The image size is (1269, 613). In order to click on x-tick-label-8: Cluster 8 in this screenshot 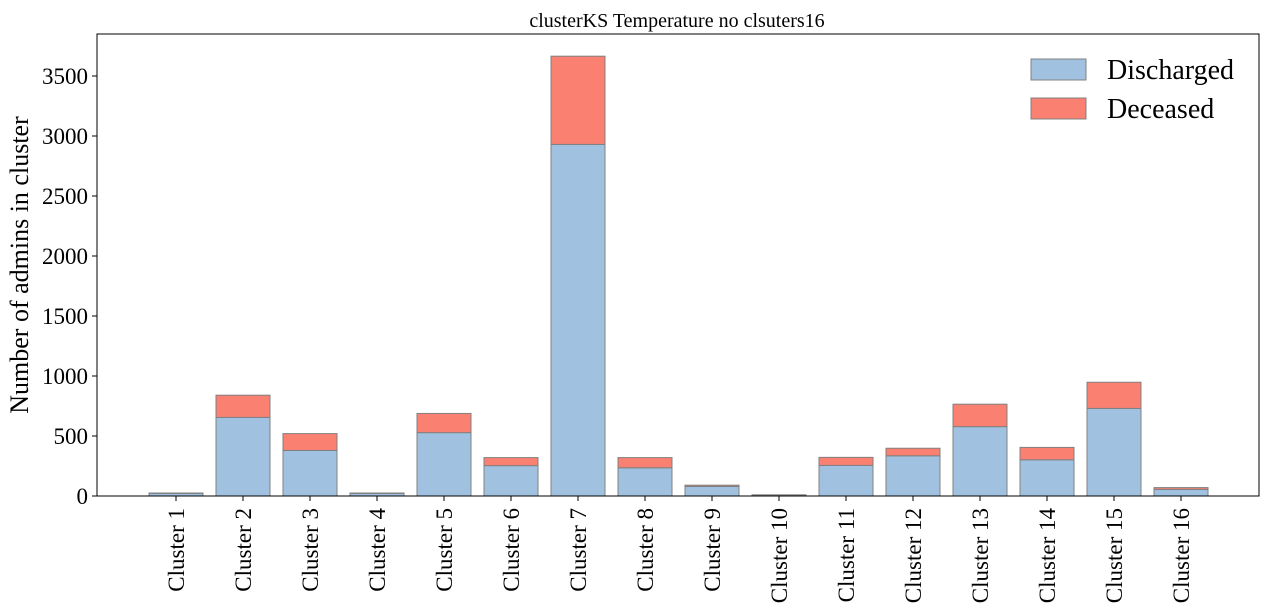, I will do `click(645, 550)`.